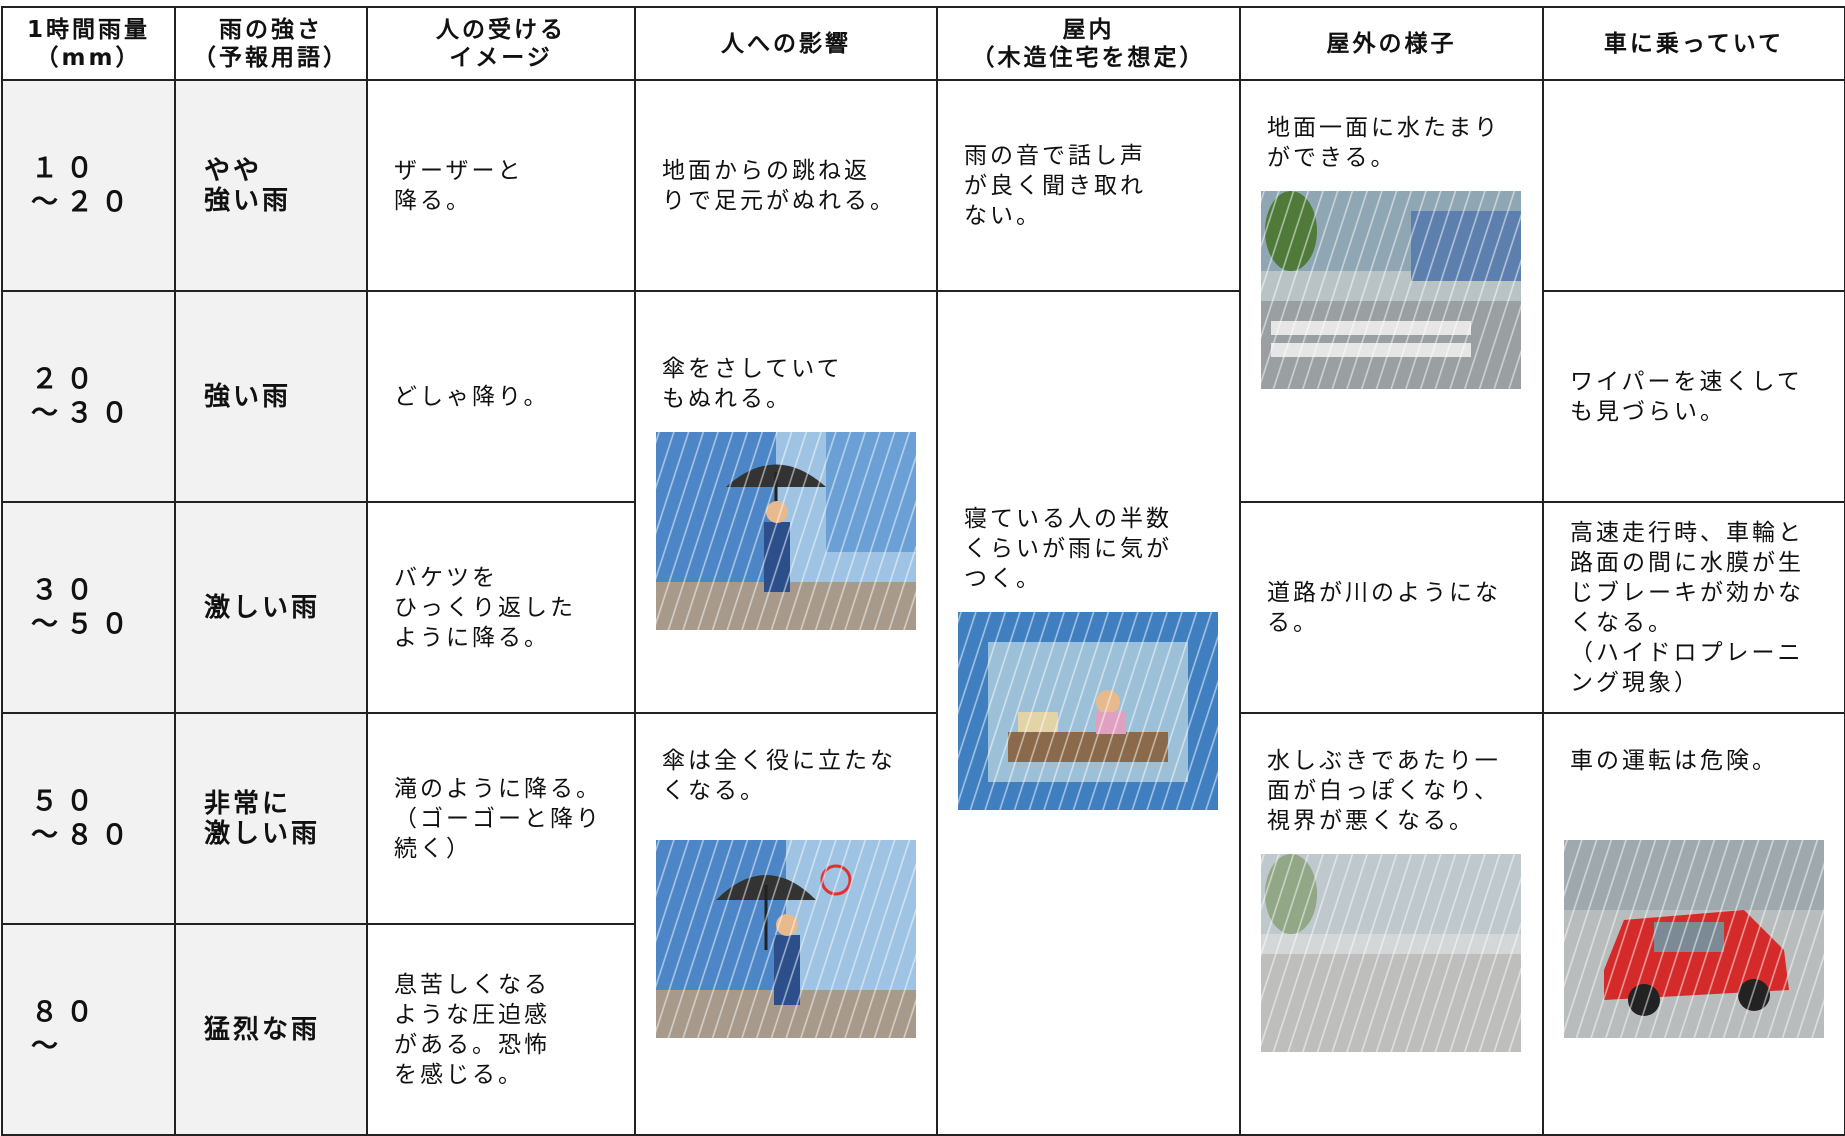 Image resolution: width=1845 pixels, height=1136 pixels. Describe the element at coordinates (1391, 43) in the screenshot. I see `header-cell: 屋外の様子` at that location.